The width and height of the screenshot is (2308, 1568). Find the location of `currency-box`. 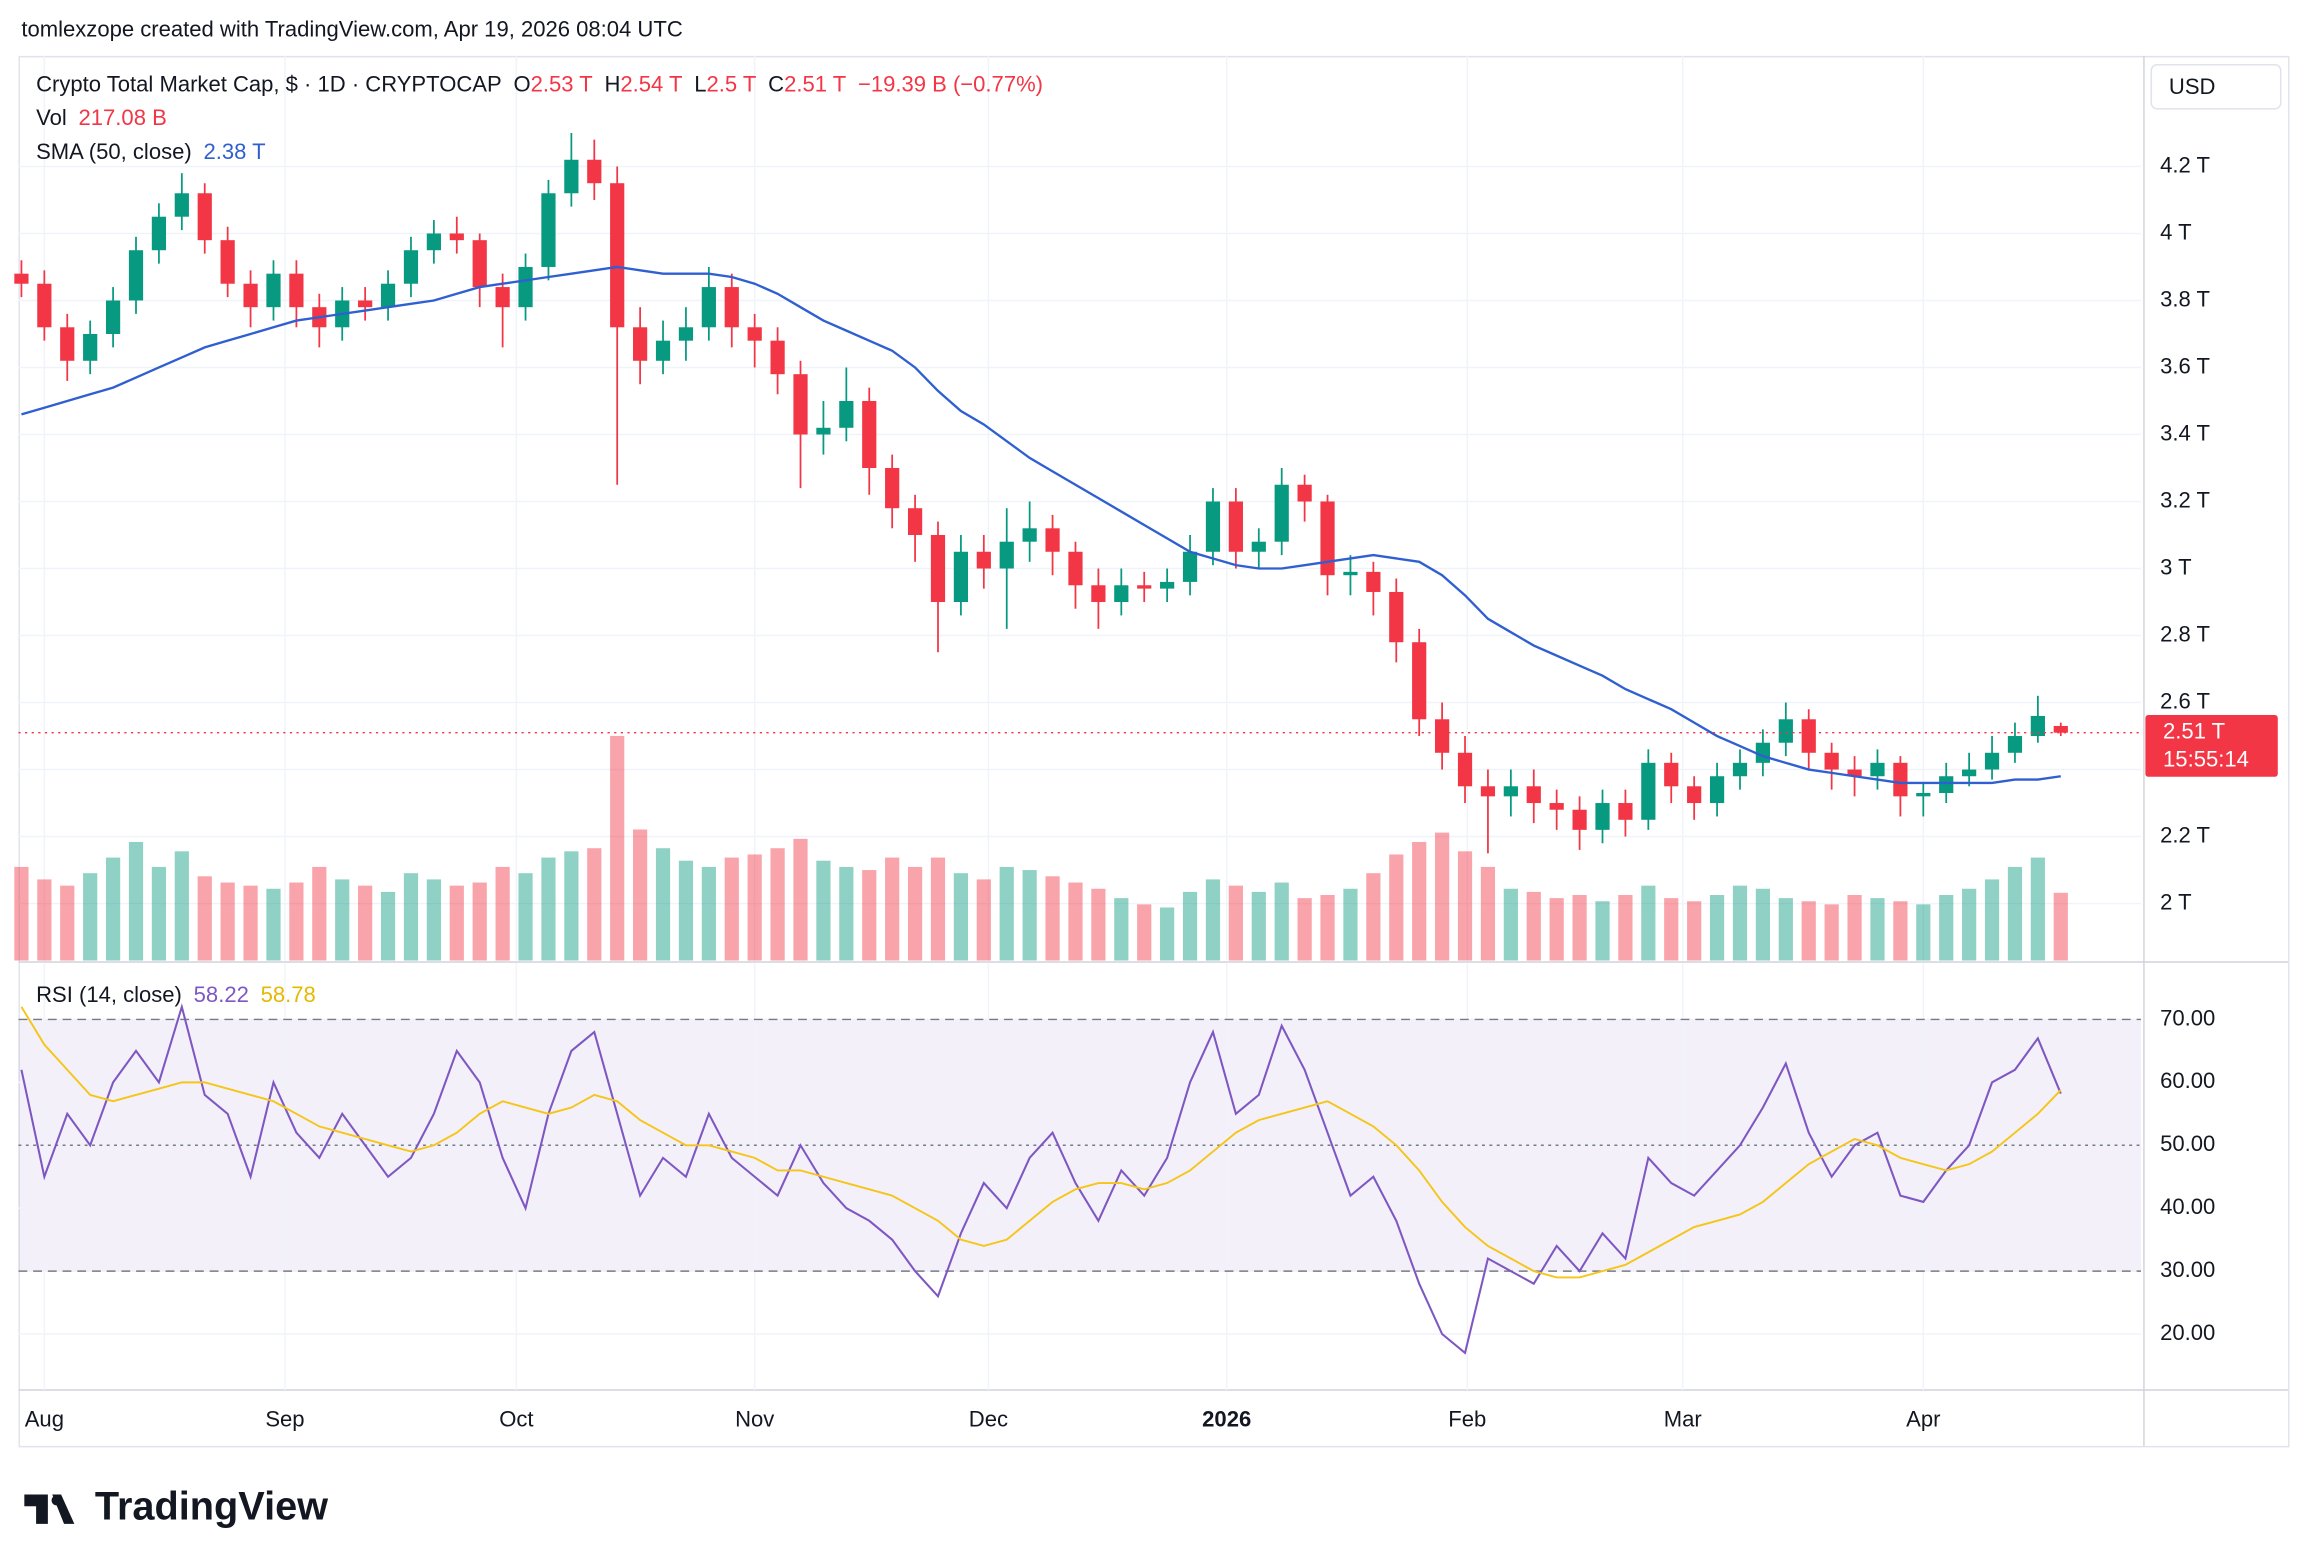

currency-box is located at coordinates (2216, 86).